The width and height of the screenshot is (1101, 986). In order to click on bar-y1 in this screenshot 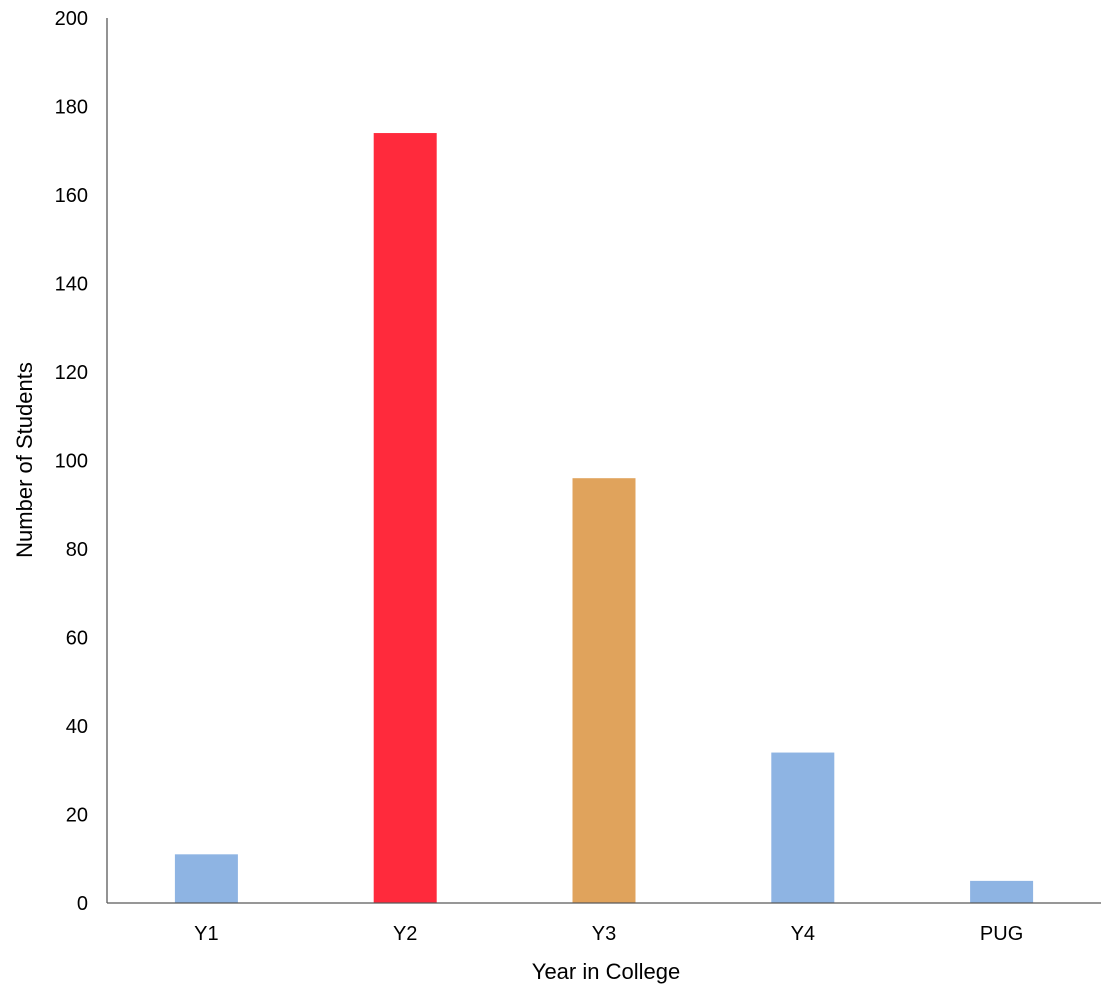, I will do `click(206, 878)`.